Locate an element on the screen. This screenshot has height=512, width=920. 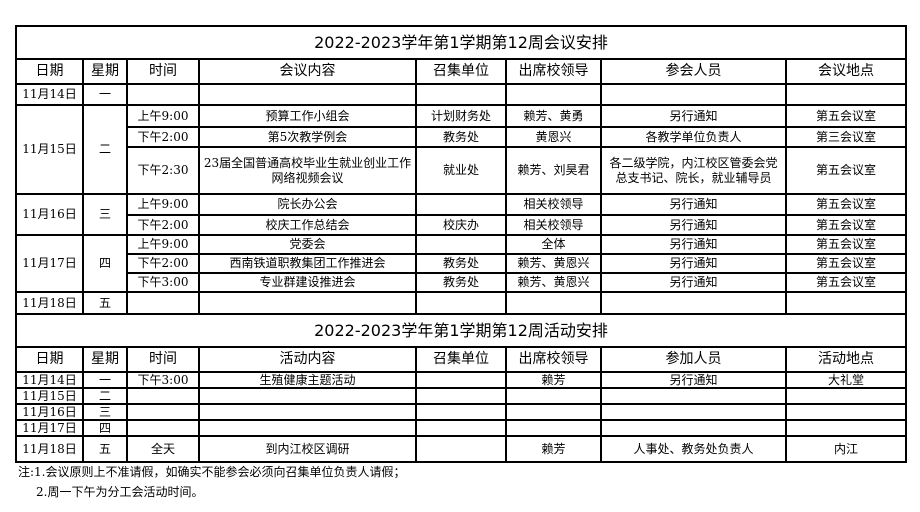
column-header: 时间 is located at coordinates (163, 359).